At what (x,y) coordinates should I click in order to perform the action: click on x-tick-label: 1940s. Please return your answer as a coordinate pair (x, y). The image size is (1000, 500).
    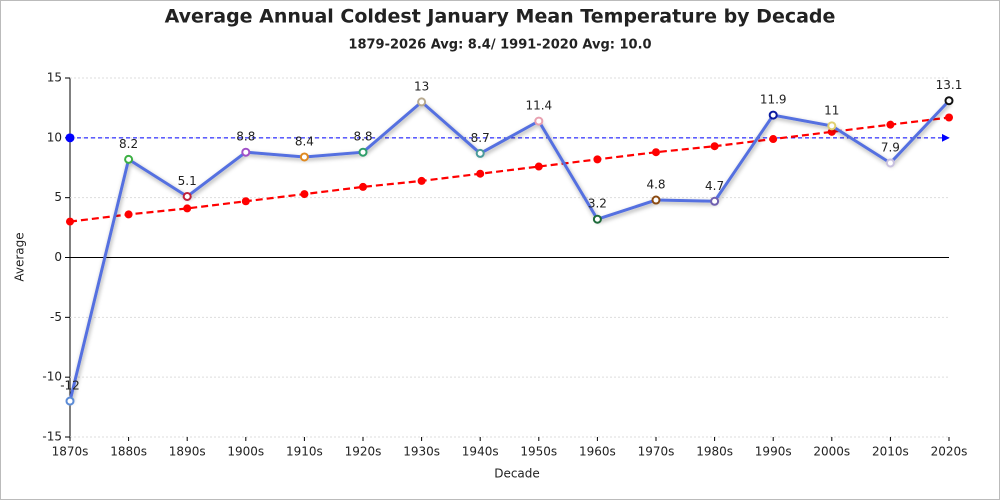
    Looking at the image, I should click on (480, 452).